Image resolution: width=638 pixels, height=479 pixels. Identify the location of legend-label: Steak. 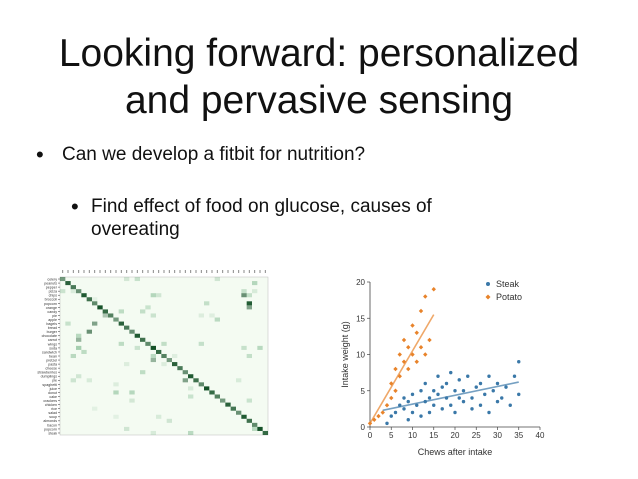
(508, 284).